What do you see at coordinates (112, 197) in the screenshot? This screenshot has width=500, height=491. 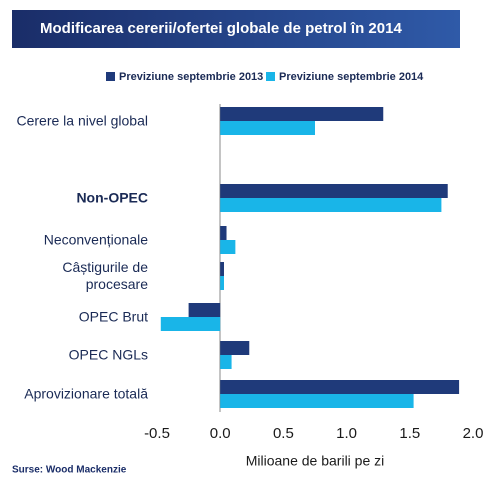 I see `category-label: Non-OPEC` at bounding box center [112, 197].